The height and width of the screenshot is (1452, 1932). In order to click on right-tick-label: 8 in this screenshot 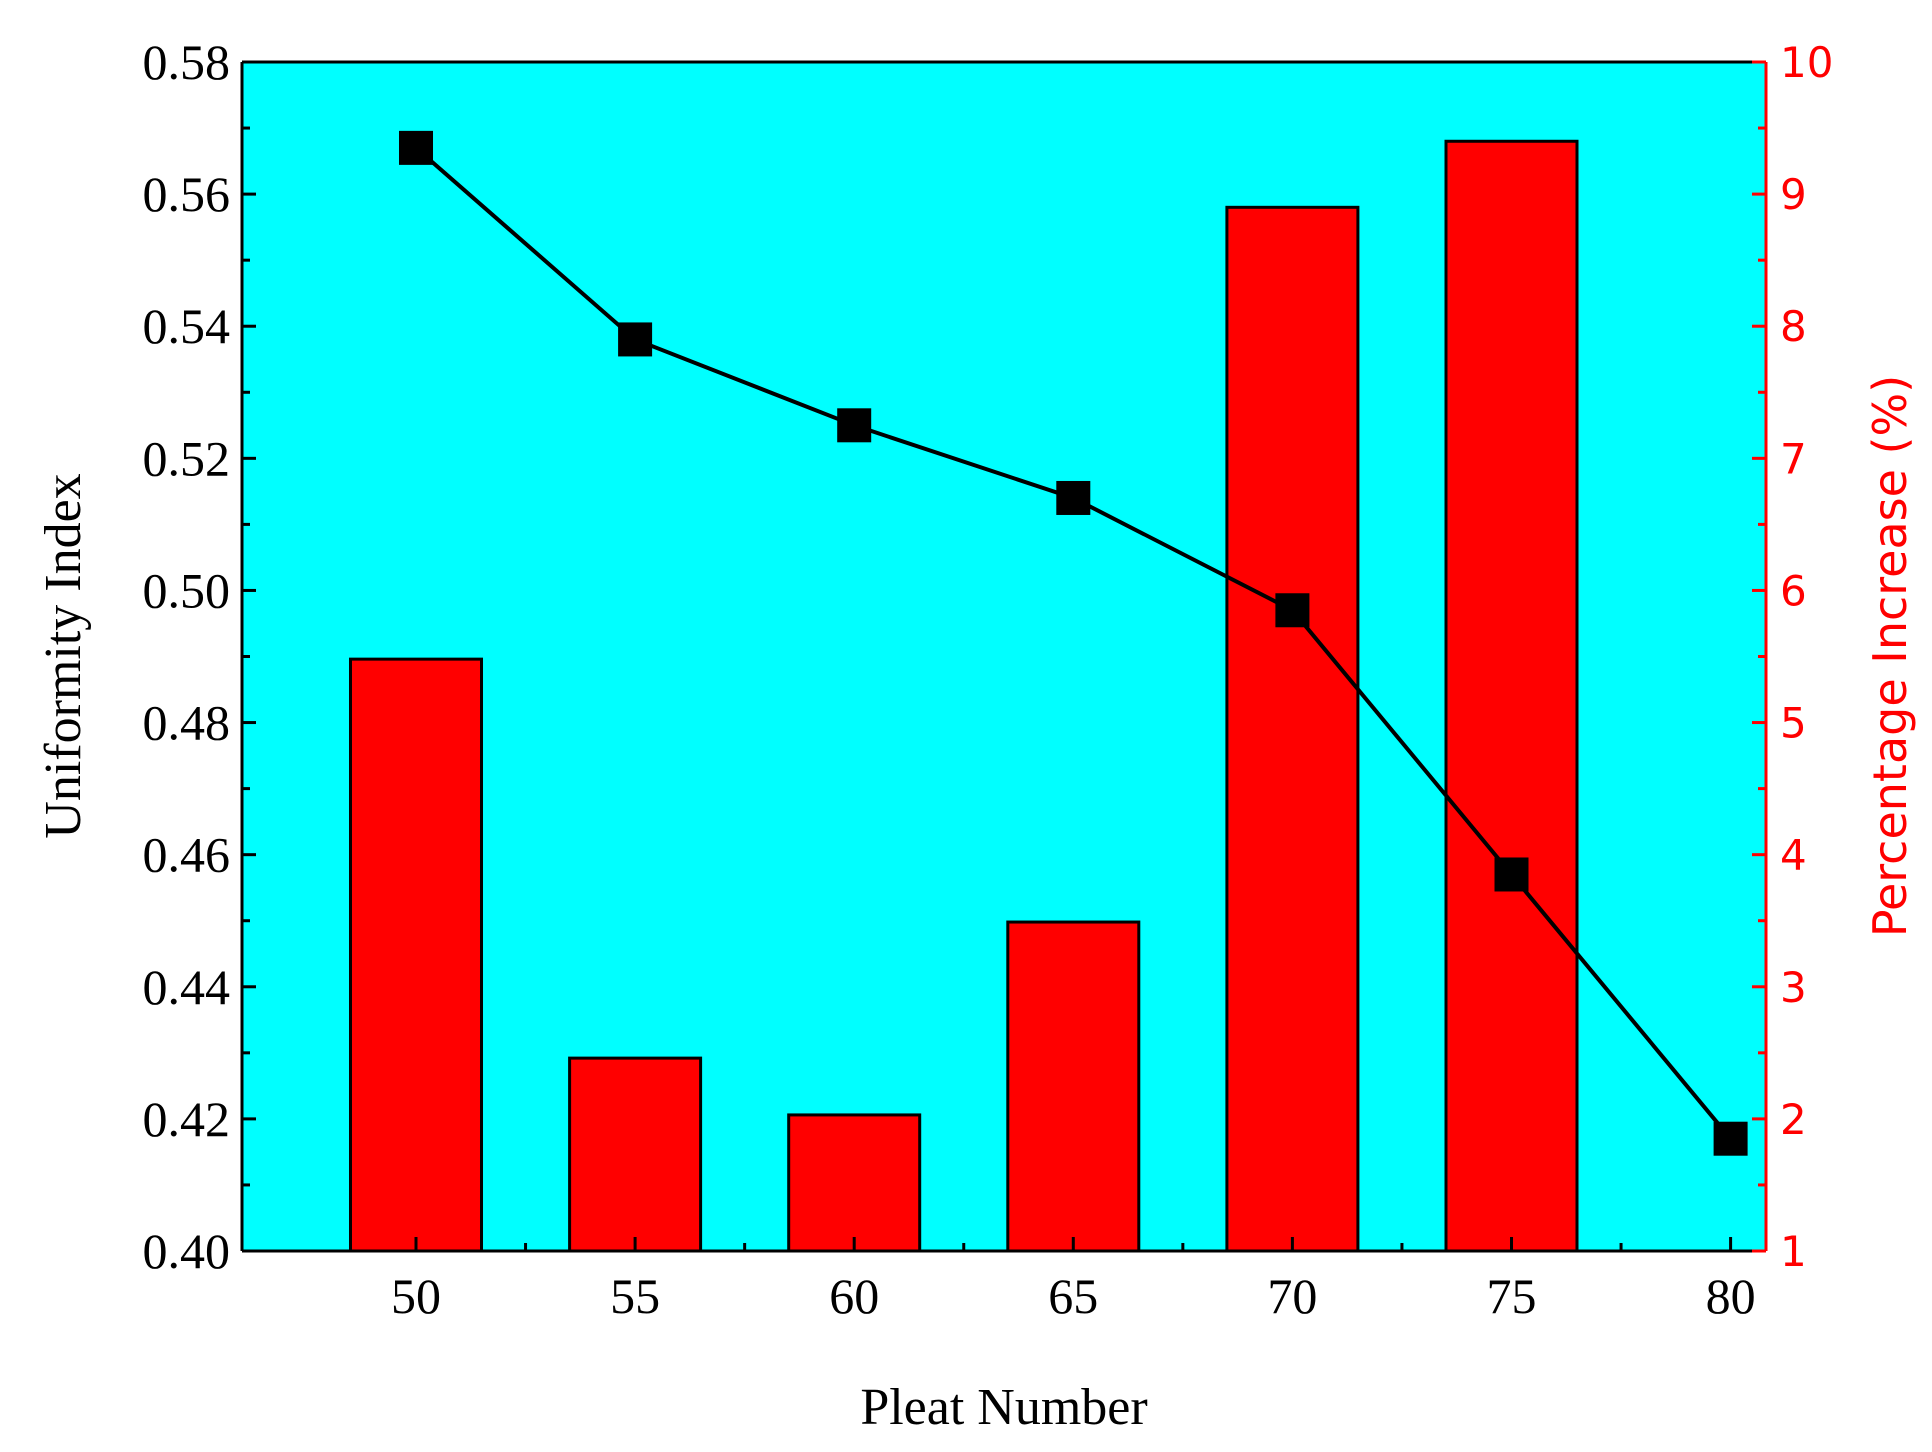, I will do `click(1793, 326)`.